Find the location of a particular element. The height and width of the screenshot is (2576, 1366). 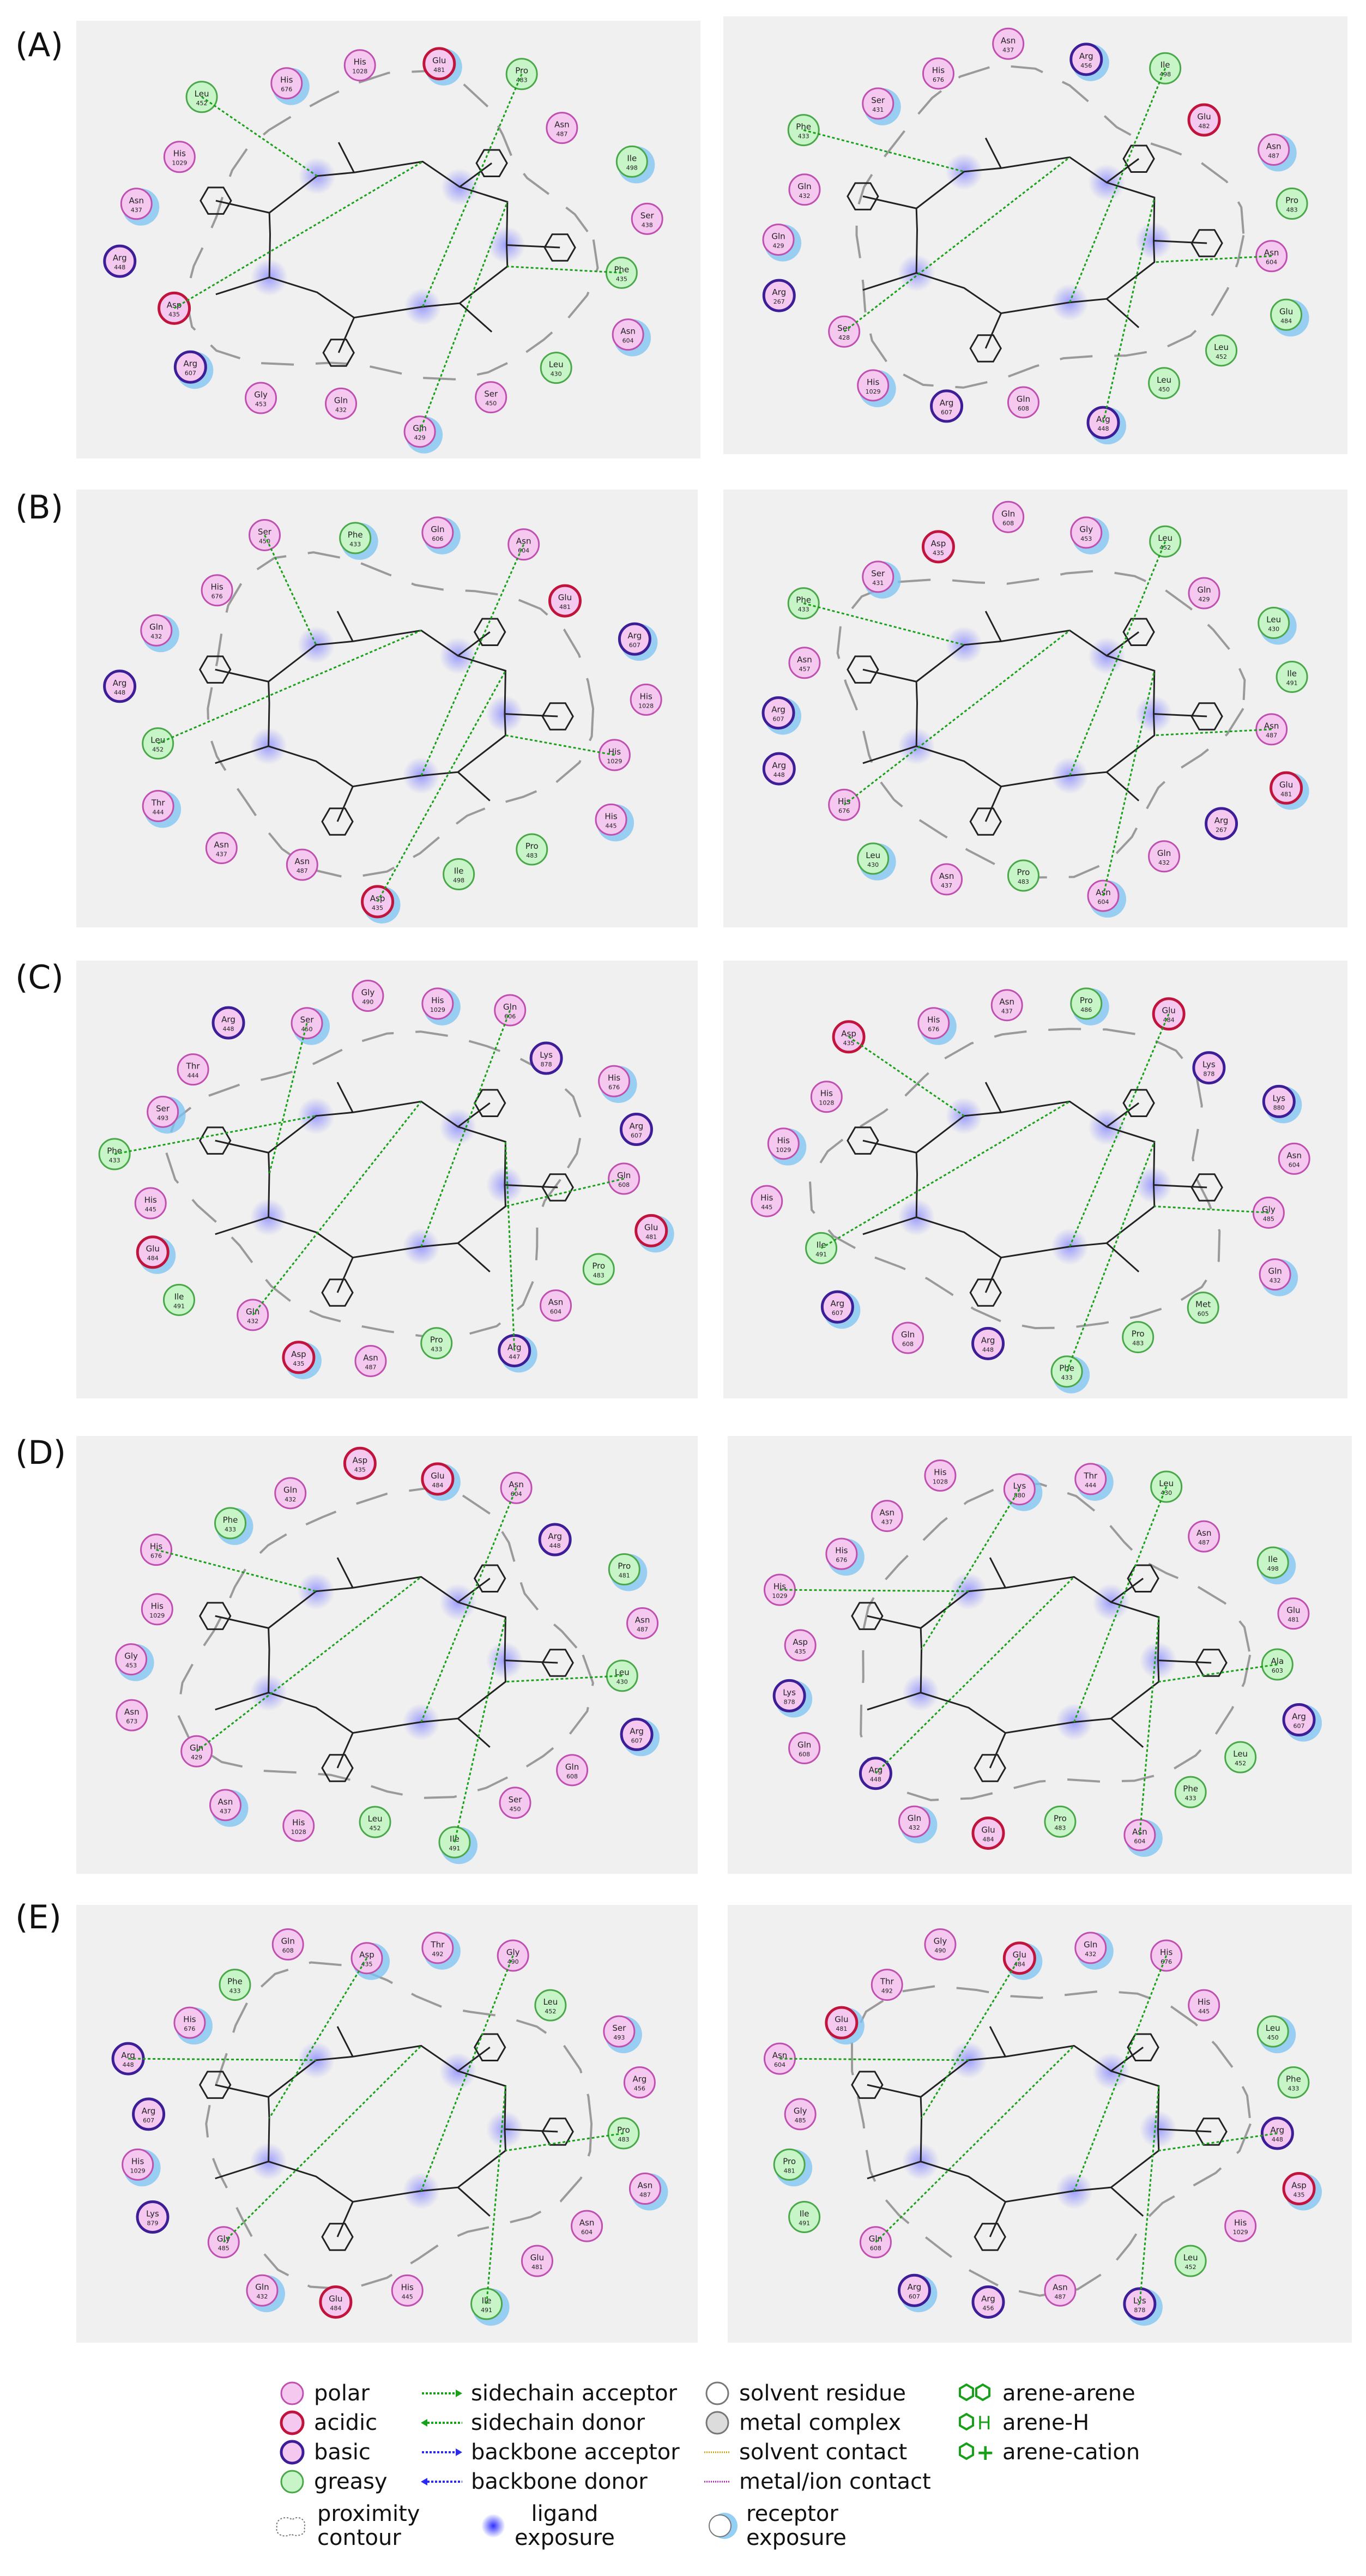

svg-text: Lys is located at coordinates (546, 1055).